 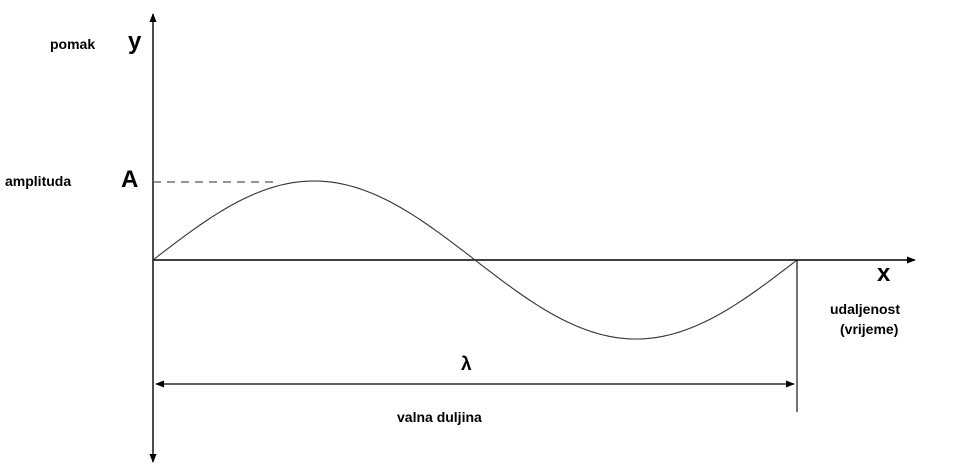 I want to click on y-axis-symbol: y, so click(x=135, y=41).